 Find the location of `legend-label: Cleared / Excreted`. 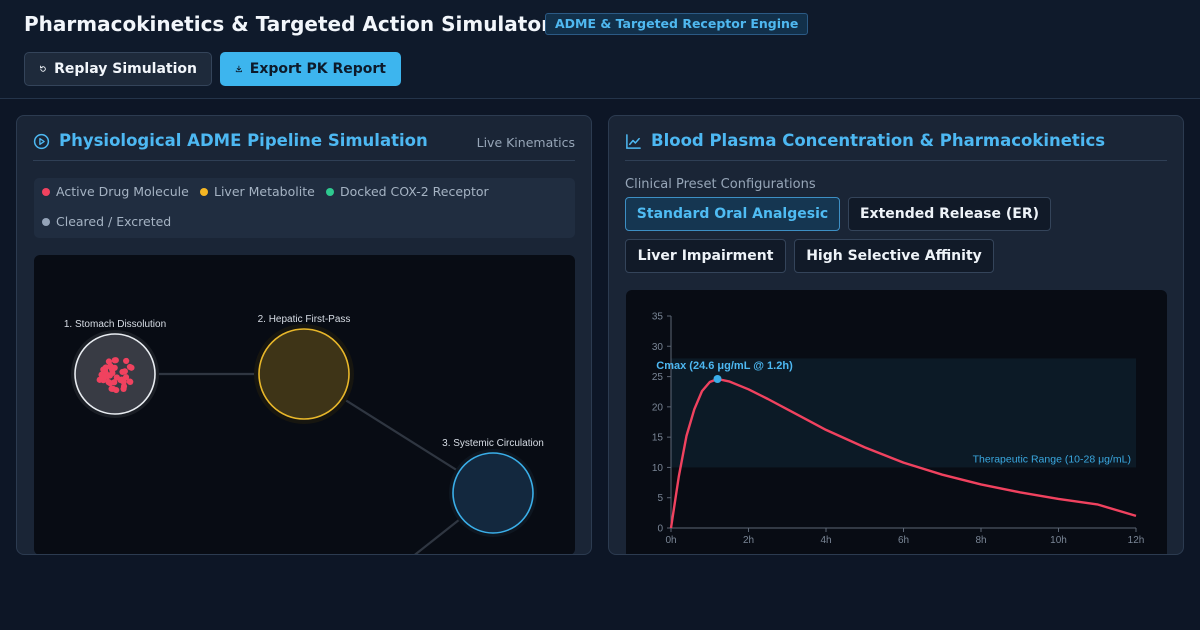

legend-label: Cleared / Excreted is located at coordinates (114, 221).